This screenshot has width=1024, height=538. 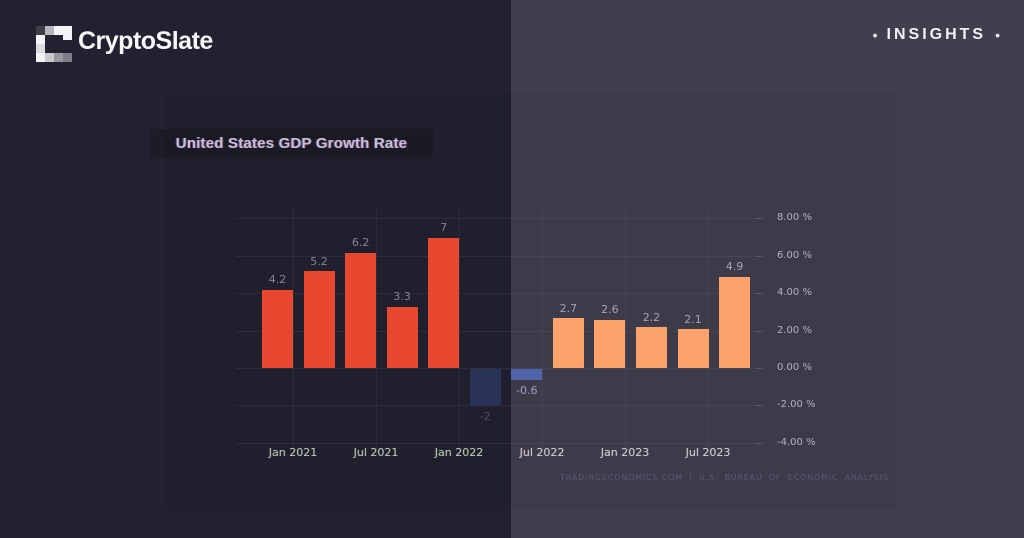 I want to click on chart-title: United States GDP Growth Rate, so click(x=291, y=143).